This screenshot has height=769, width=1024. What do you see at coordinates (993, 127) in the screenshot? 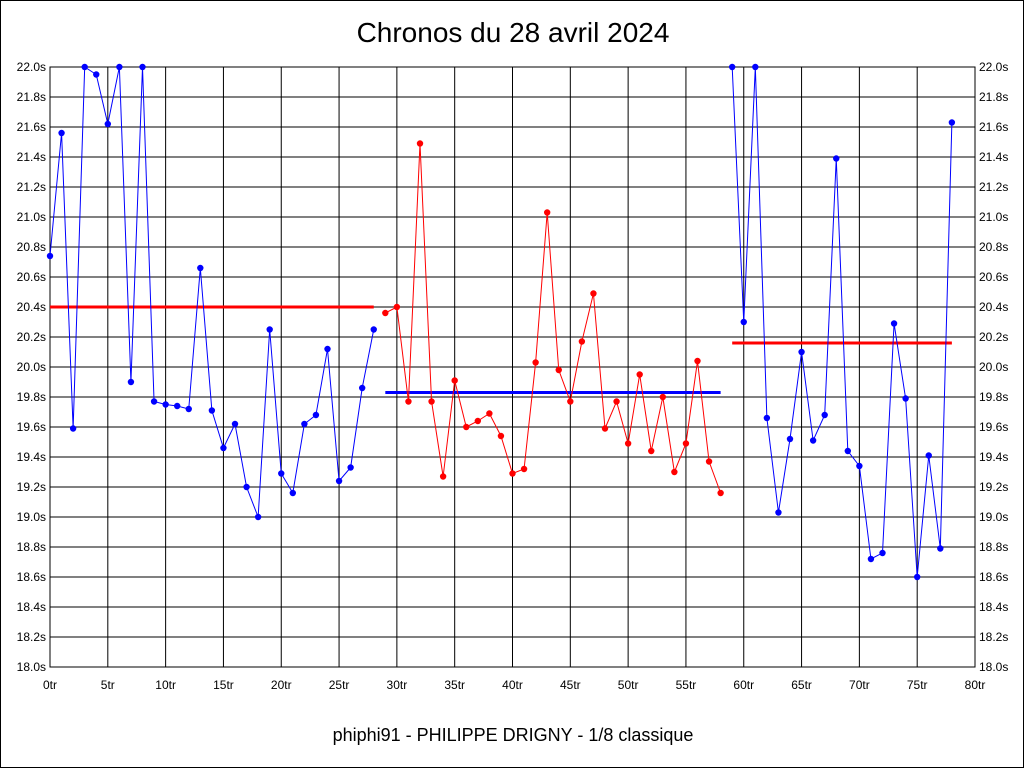
I see `y-tick-label-right: 21.6s` at bounding box center [993, 127].